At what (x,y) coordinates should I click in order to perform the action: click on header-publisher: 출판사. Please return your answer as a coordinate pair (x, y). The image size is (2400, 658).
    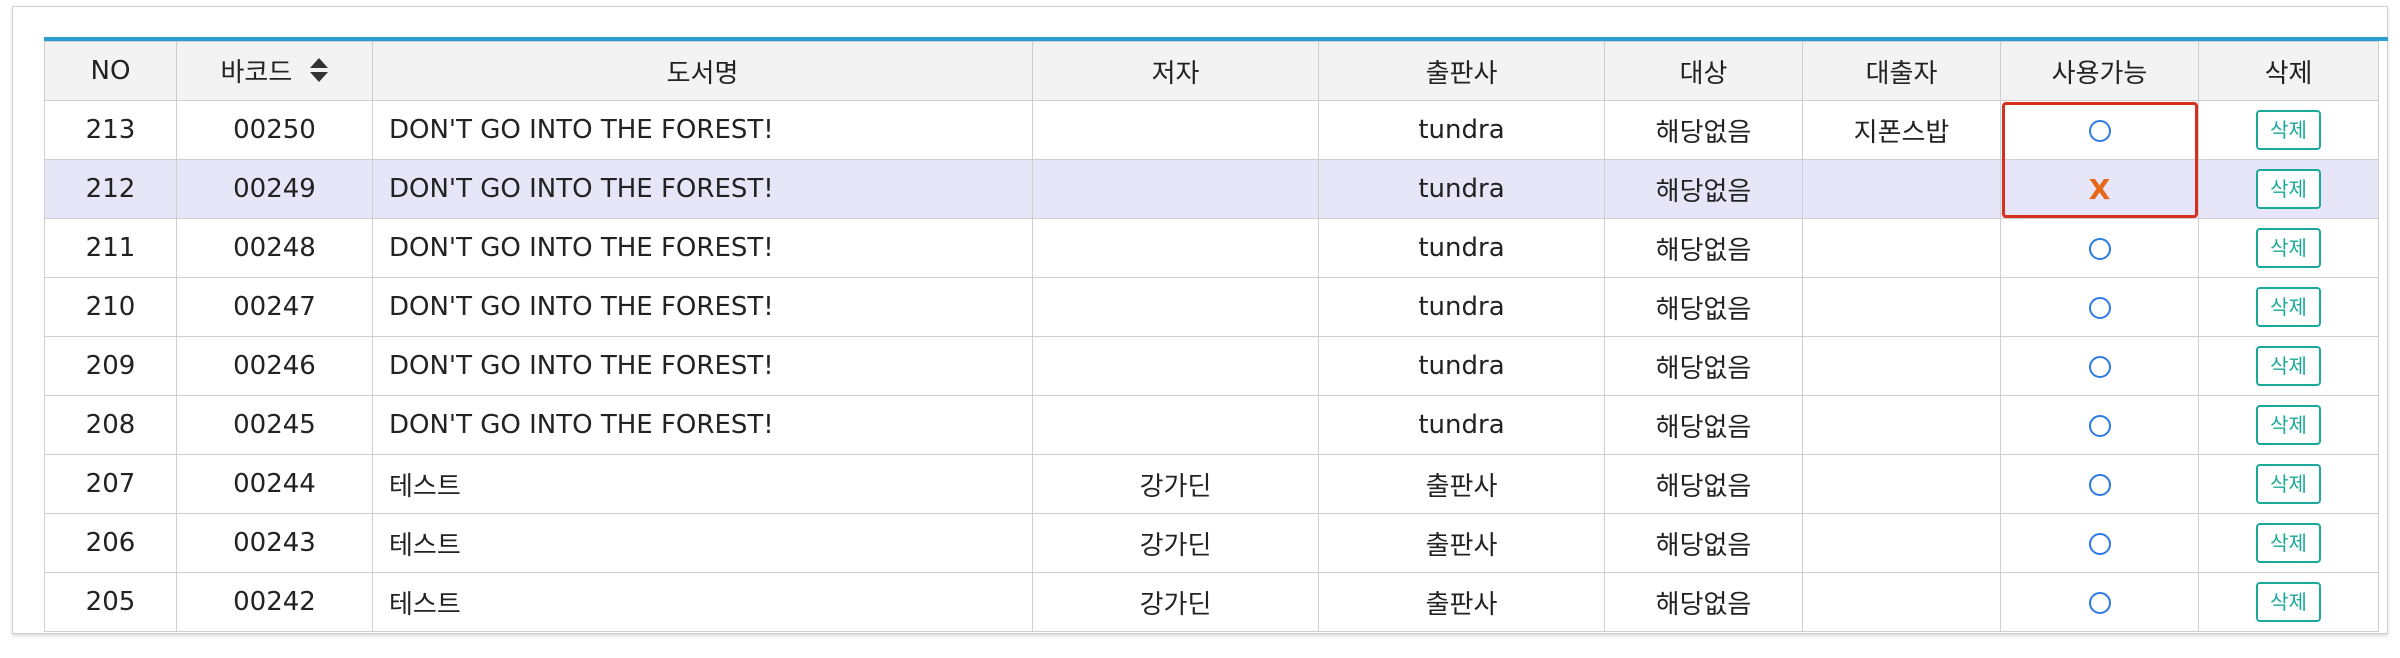
    Looking at the image, I should click on (1461, 71).